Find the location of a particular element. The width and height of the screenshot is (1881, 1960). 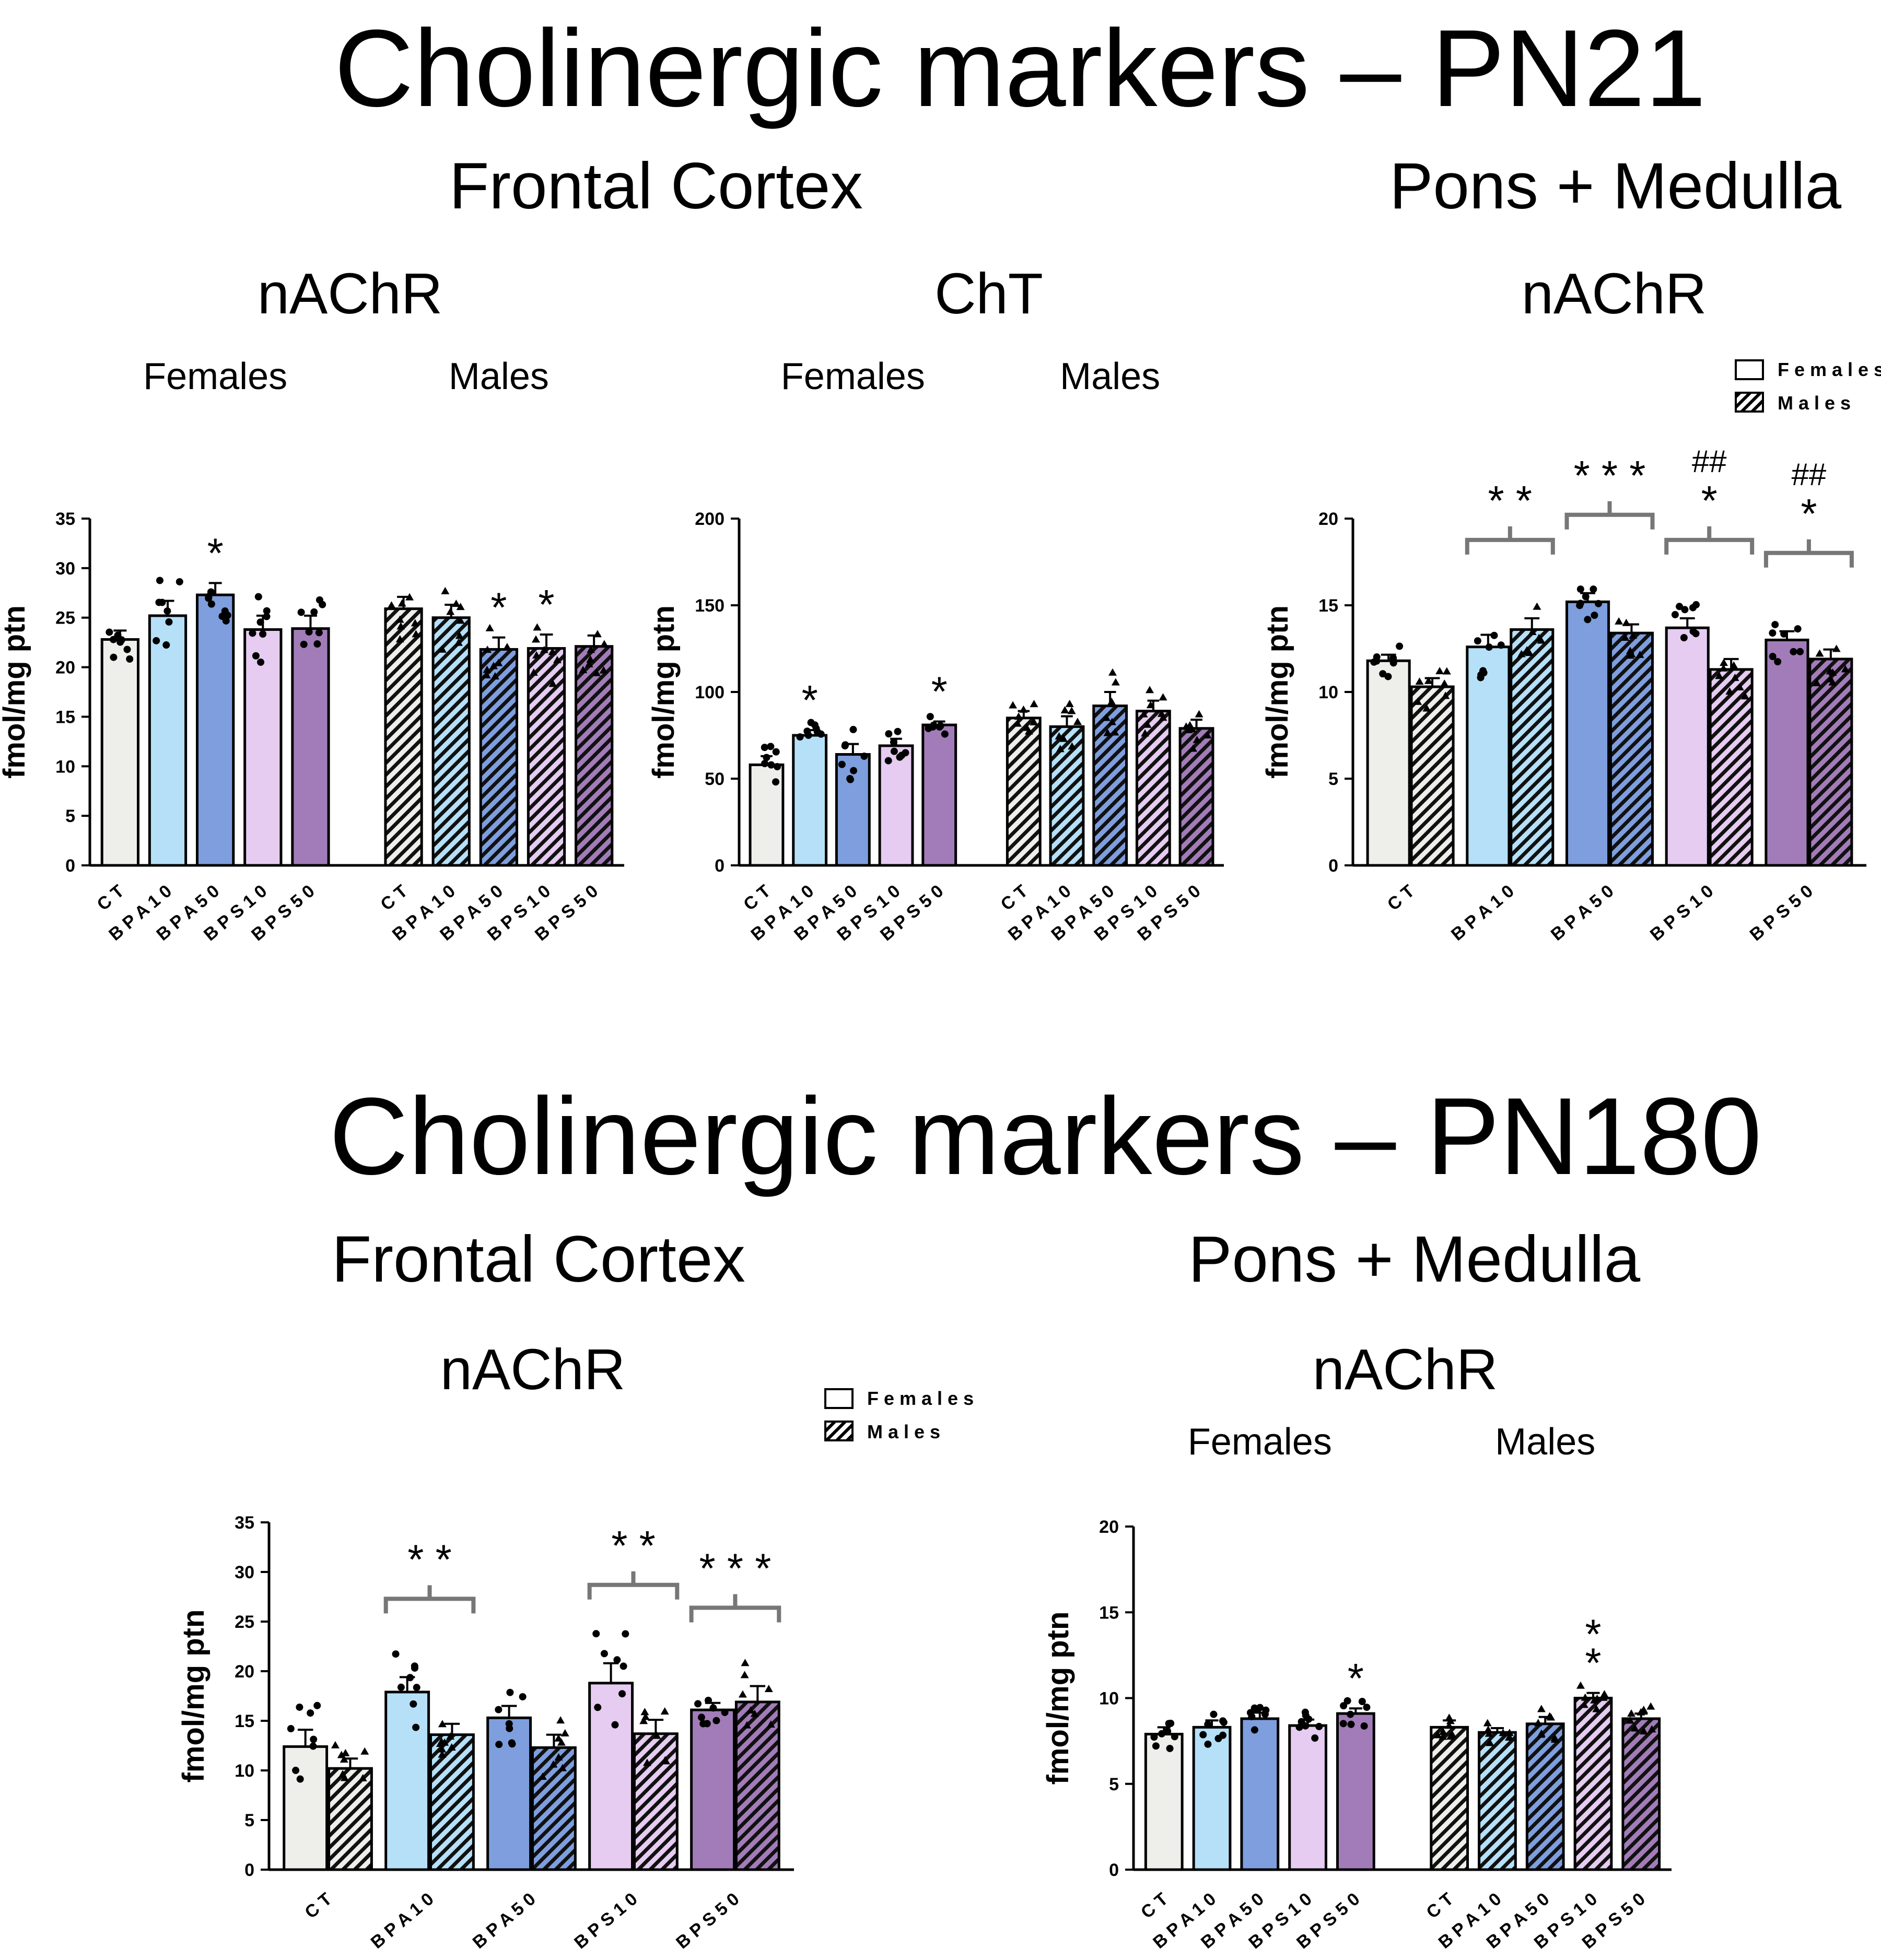

x-tick-label: B P A 5 0 is located at coordinates (505, 1921).